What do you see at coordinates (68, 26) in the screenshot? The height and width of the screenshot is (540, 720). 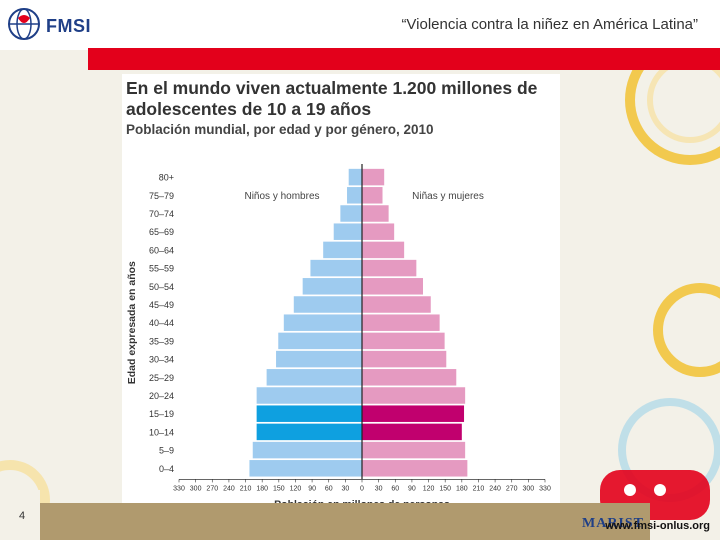 I see `logo-text: FMSI` at bounding box center [68, 26].